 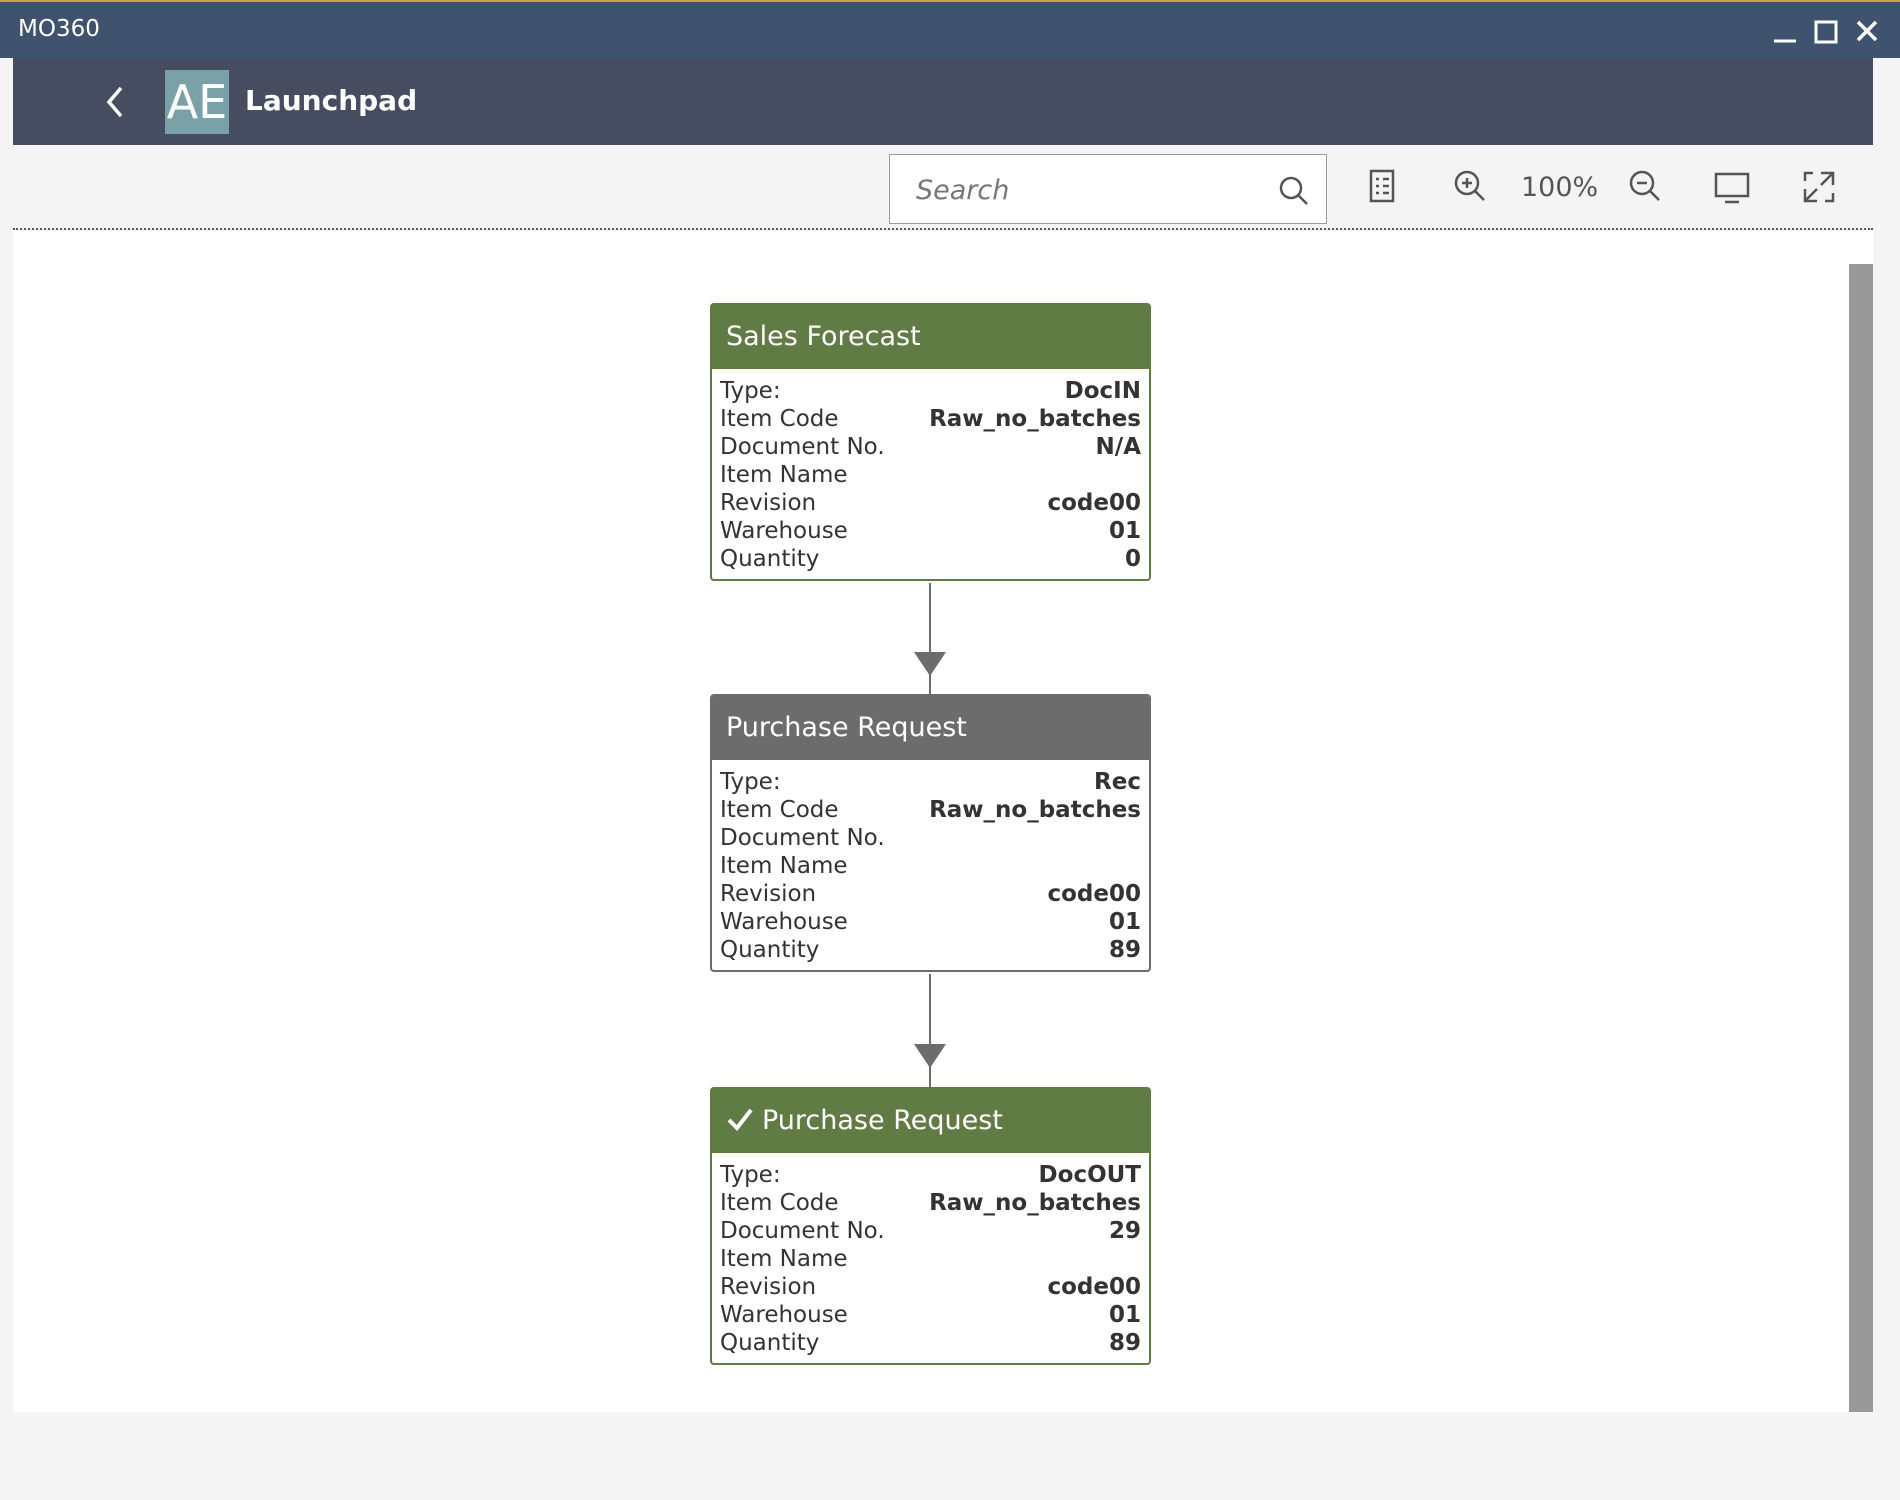 I want to click on window-title: MO360, so click(x=59, y=29).